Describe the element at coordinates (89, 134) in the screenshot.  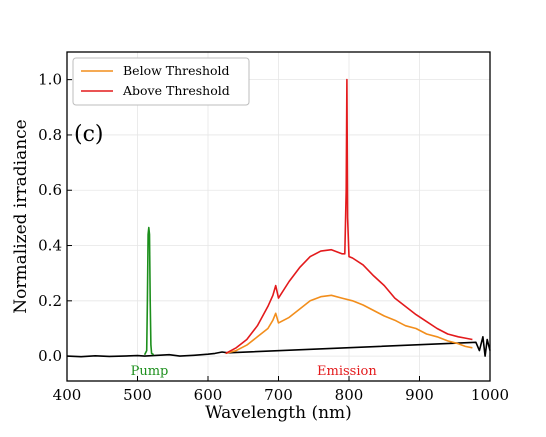
I see `panel-label: (c)` at that location.